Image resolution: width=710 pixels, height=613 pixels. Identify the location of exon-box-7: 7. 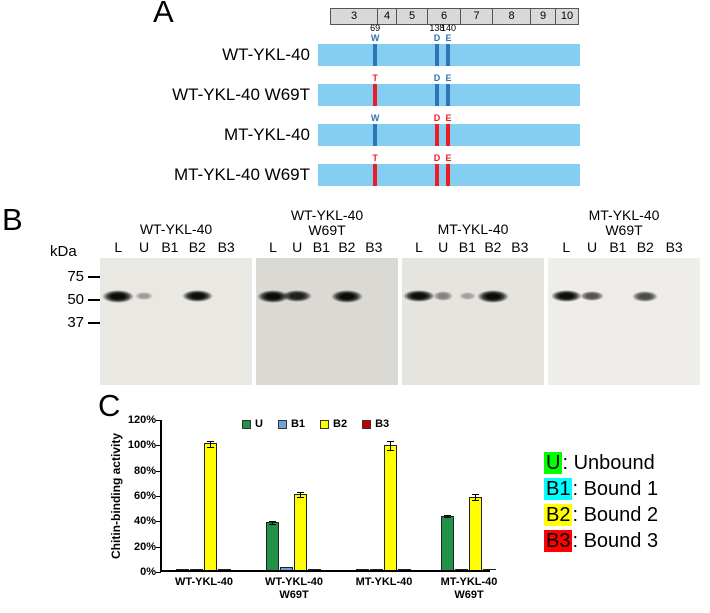
(477, 16).